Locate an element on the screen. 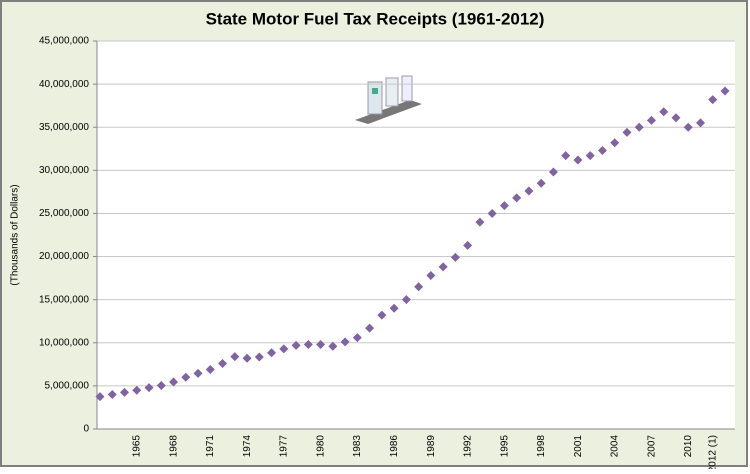 Image resolution: width=750 pixels, height=474 pixels. x-tick-label: 1977 is located at coordinates (284, 446).